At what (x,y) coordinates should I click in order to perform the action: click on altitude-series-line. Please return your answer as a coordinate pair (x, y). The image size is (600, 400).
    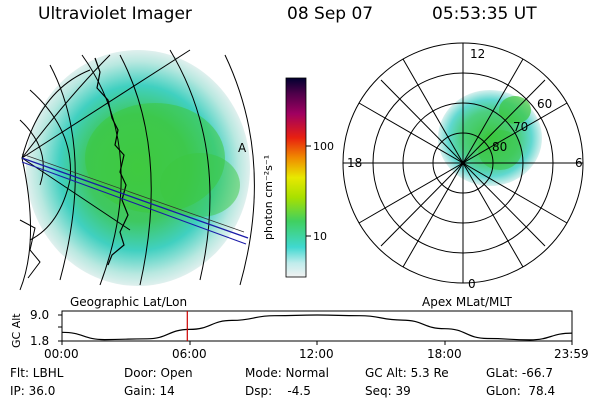
    Looking at the image, I should click on (317, 327).